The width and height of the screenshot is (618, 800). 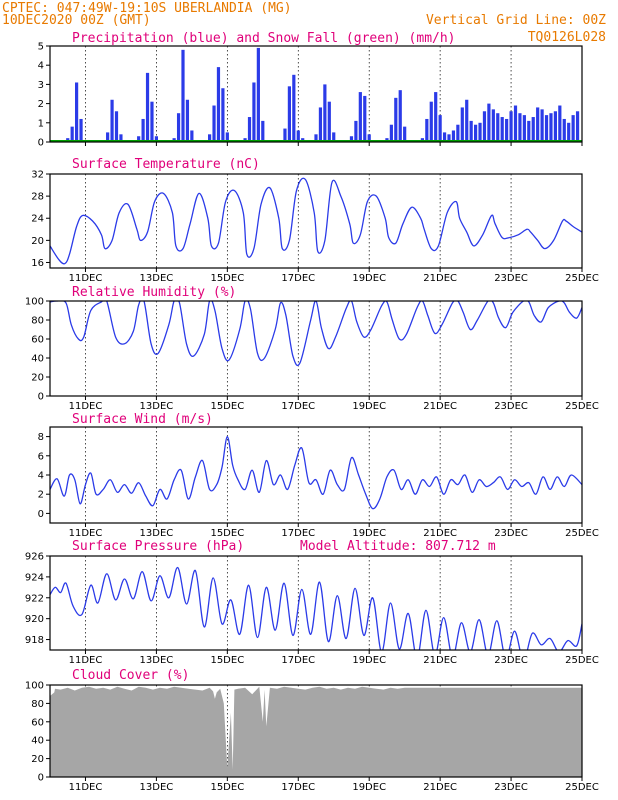 I want to click on ytick-label: 920, so click(x=34, y=619).